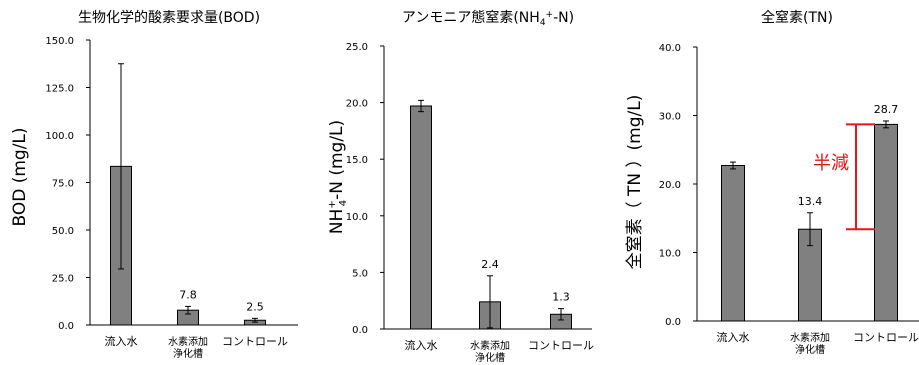  Describe the element at coordinates (471, 17) in the screenshot. I see `title-main: アンモニア態窒素(NH` at that location.